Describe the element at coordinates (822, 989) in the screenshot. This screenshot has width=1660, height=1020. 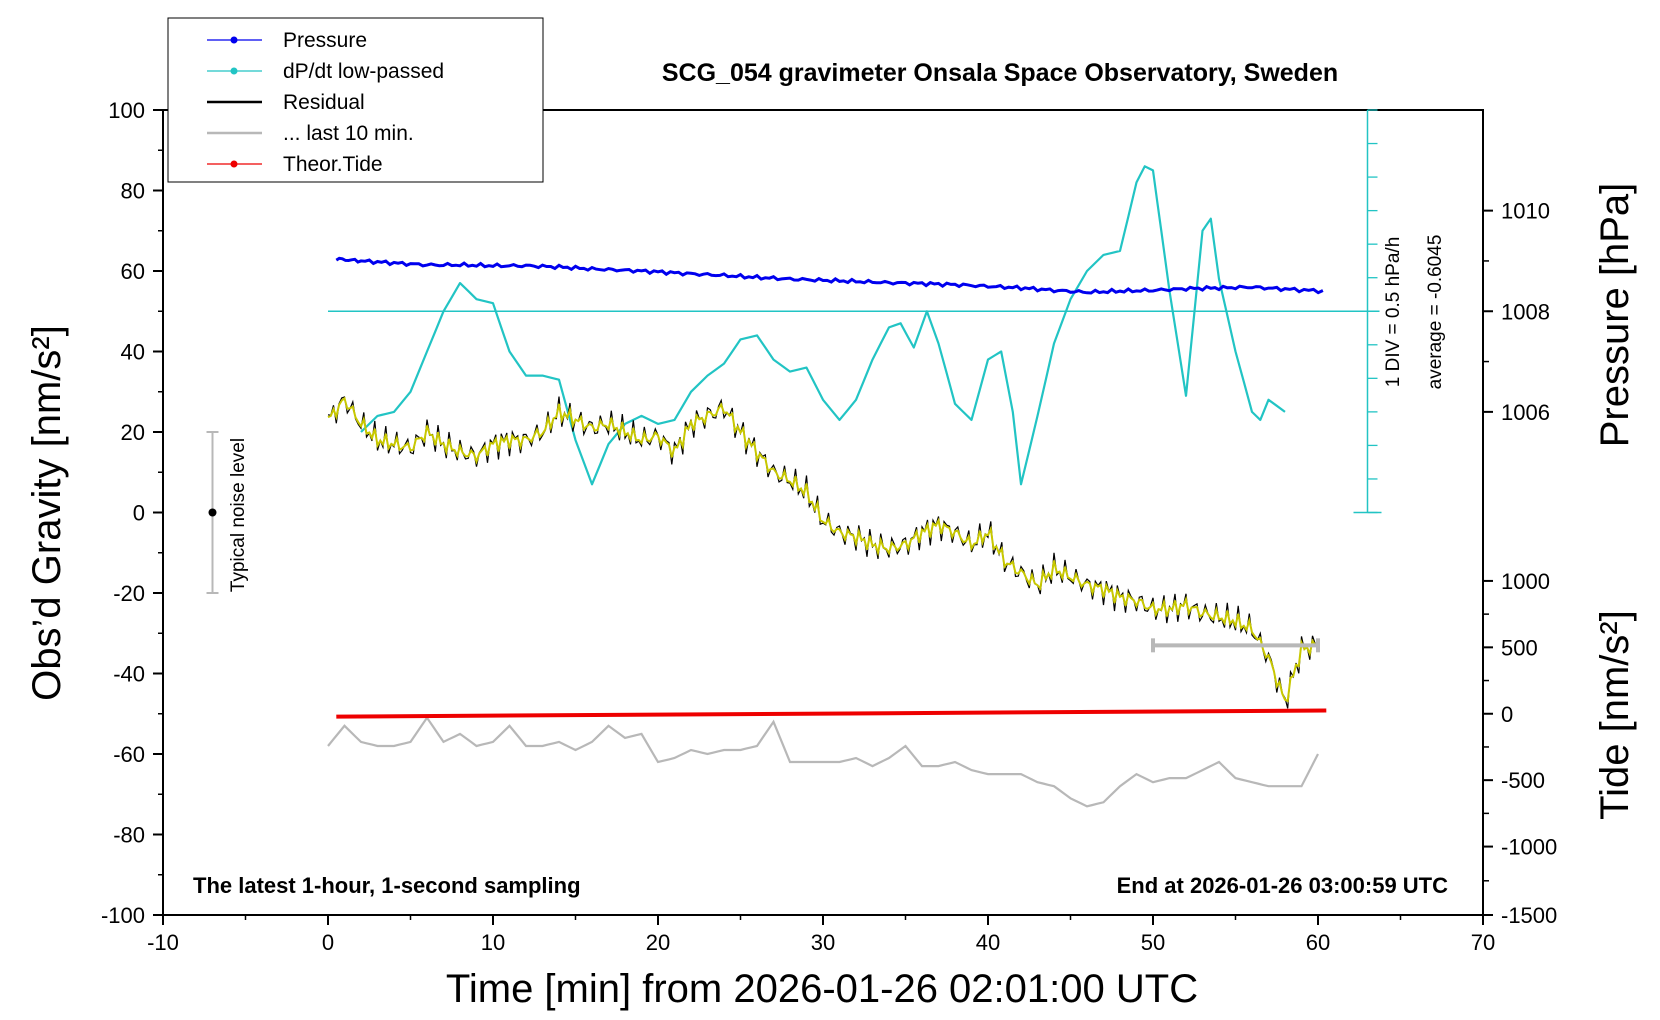
I see `x-axis-title: Time [min] from 2026-01-26 02:01:00 UTC` at that location.